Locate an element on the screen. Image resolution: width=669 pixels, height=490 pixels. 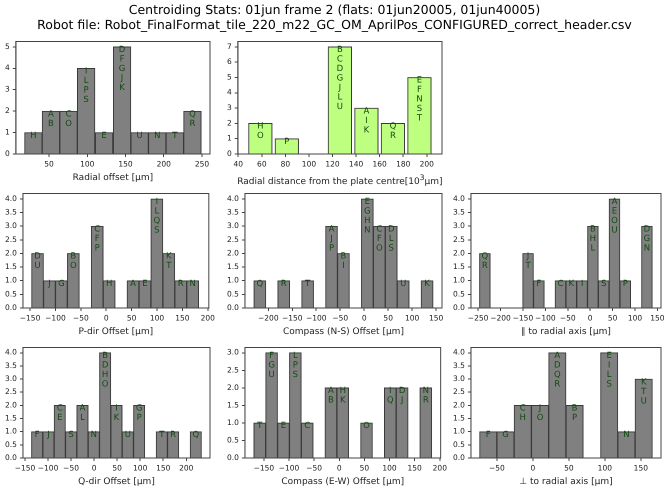
annotation: D L S is located at coordinates (391, 239).